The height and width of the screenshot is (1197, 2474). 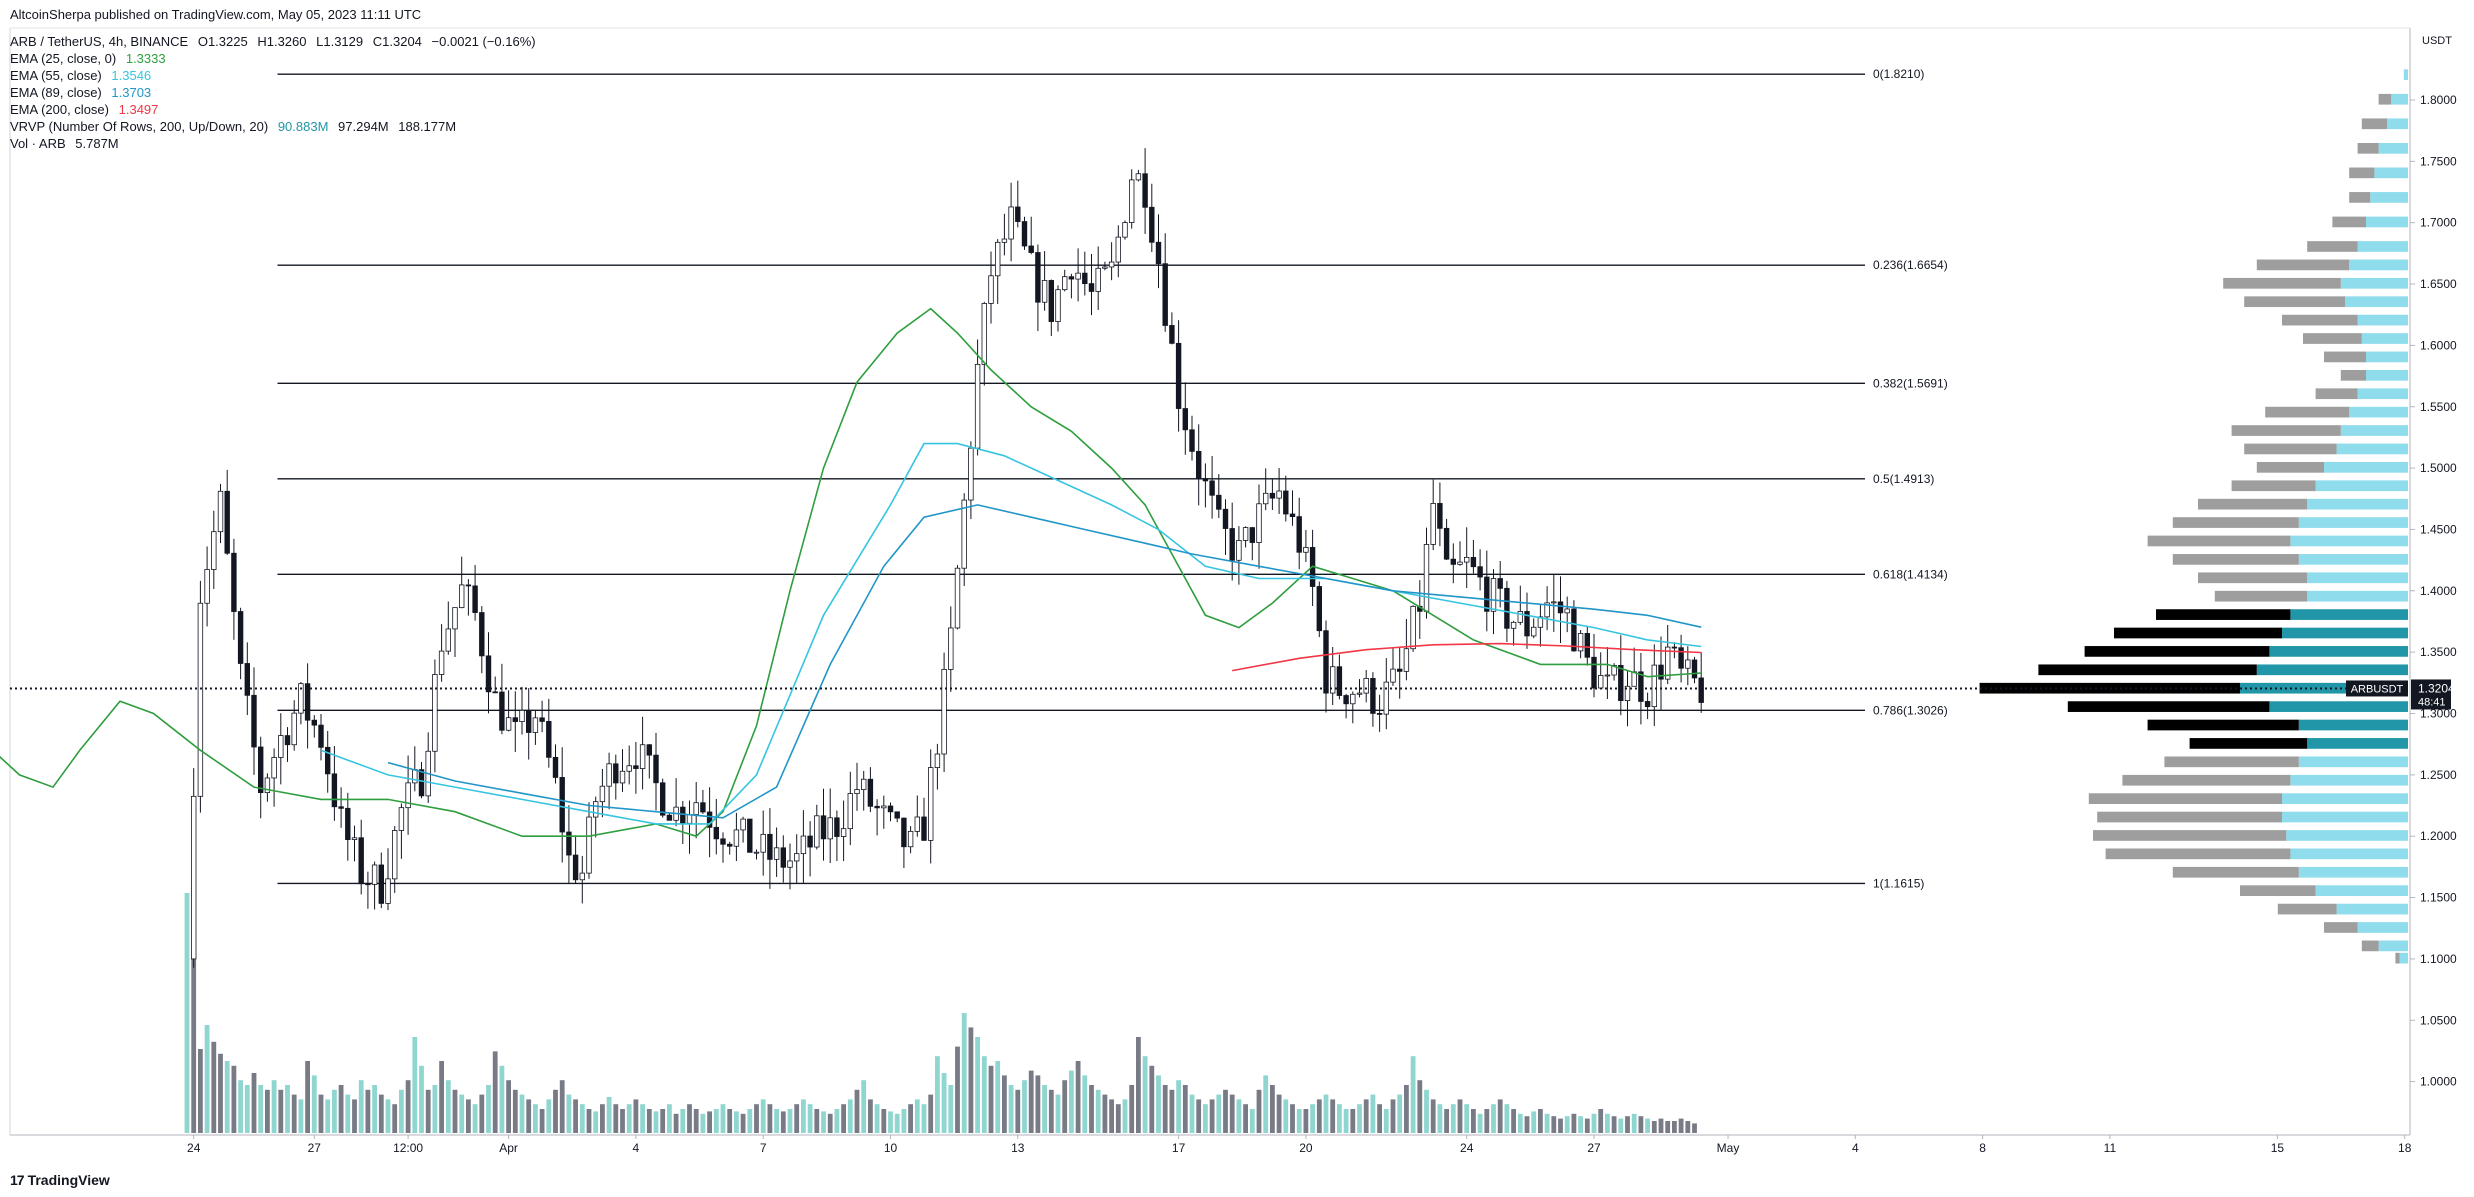 I want to click on price-tick-label: 1.5000, so click(x=2438, y=468).